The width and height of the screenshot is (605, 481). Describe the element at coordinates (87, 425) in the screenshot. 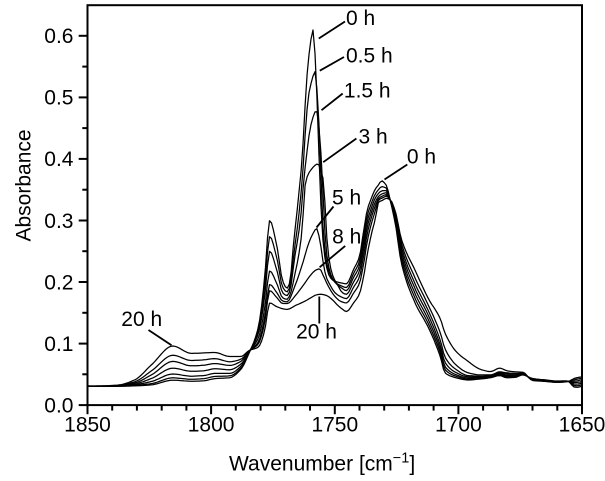

I see `svg-text: 1850` at that location.